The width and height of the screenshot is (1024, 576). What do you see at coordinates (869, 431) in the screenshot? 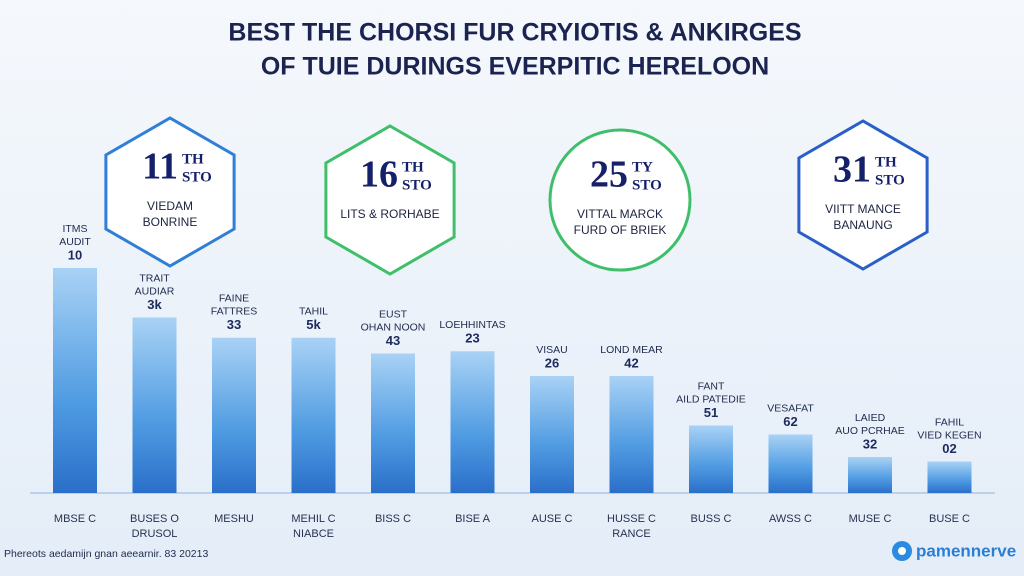
I see `bar-label-title: AUO PCRHAE` at bounding box center [869, 431].